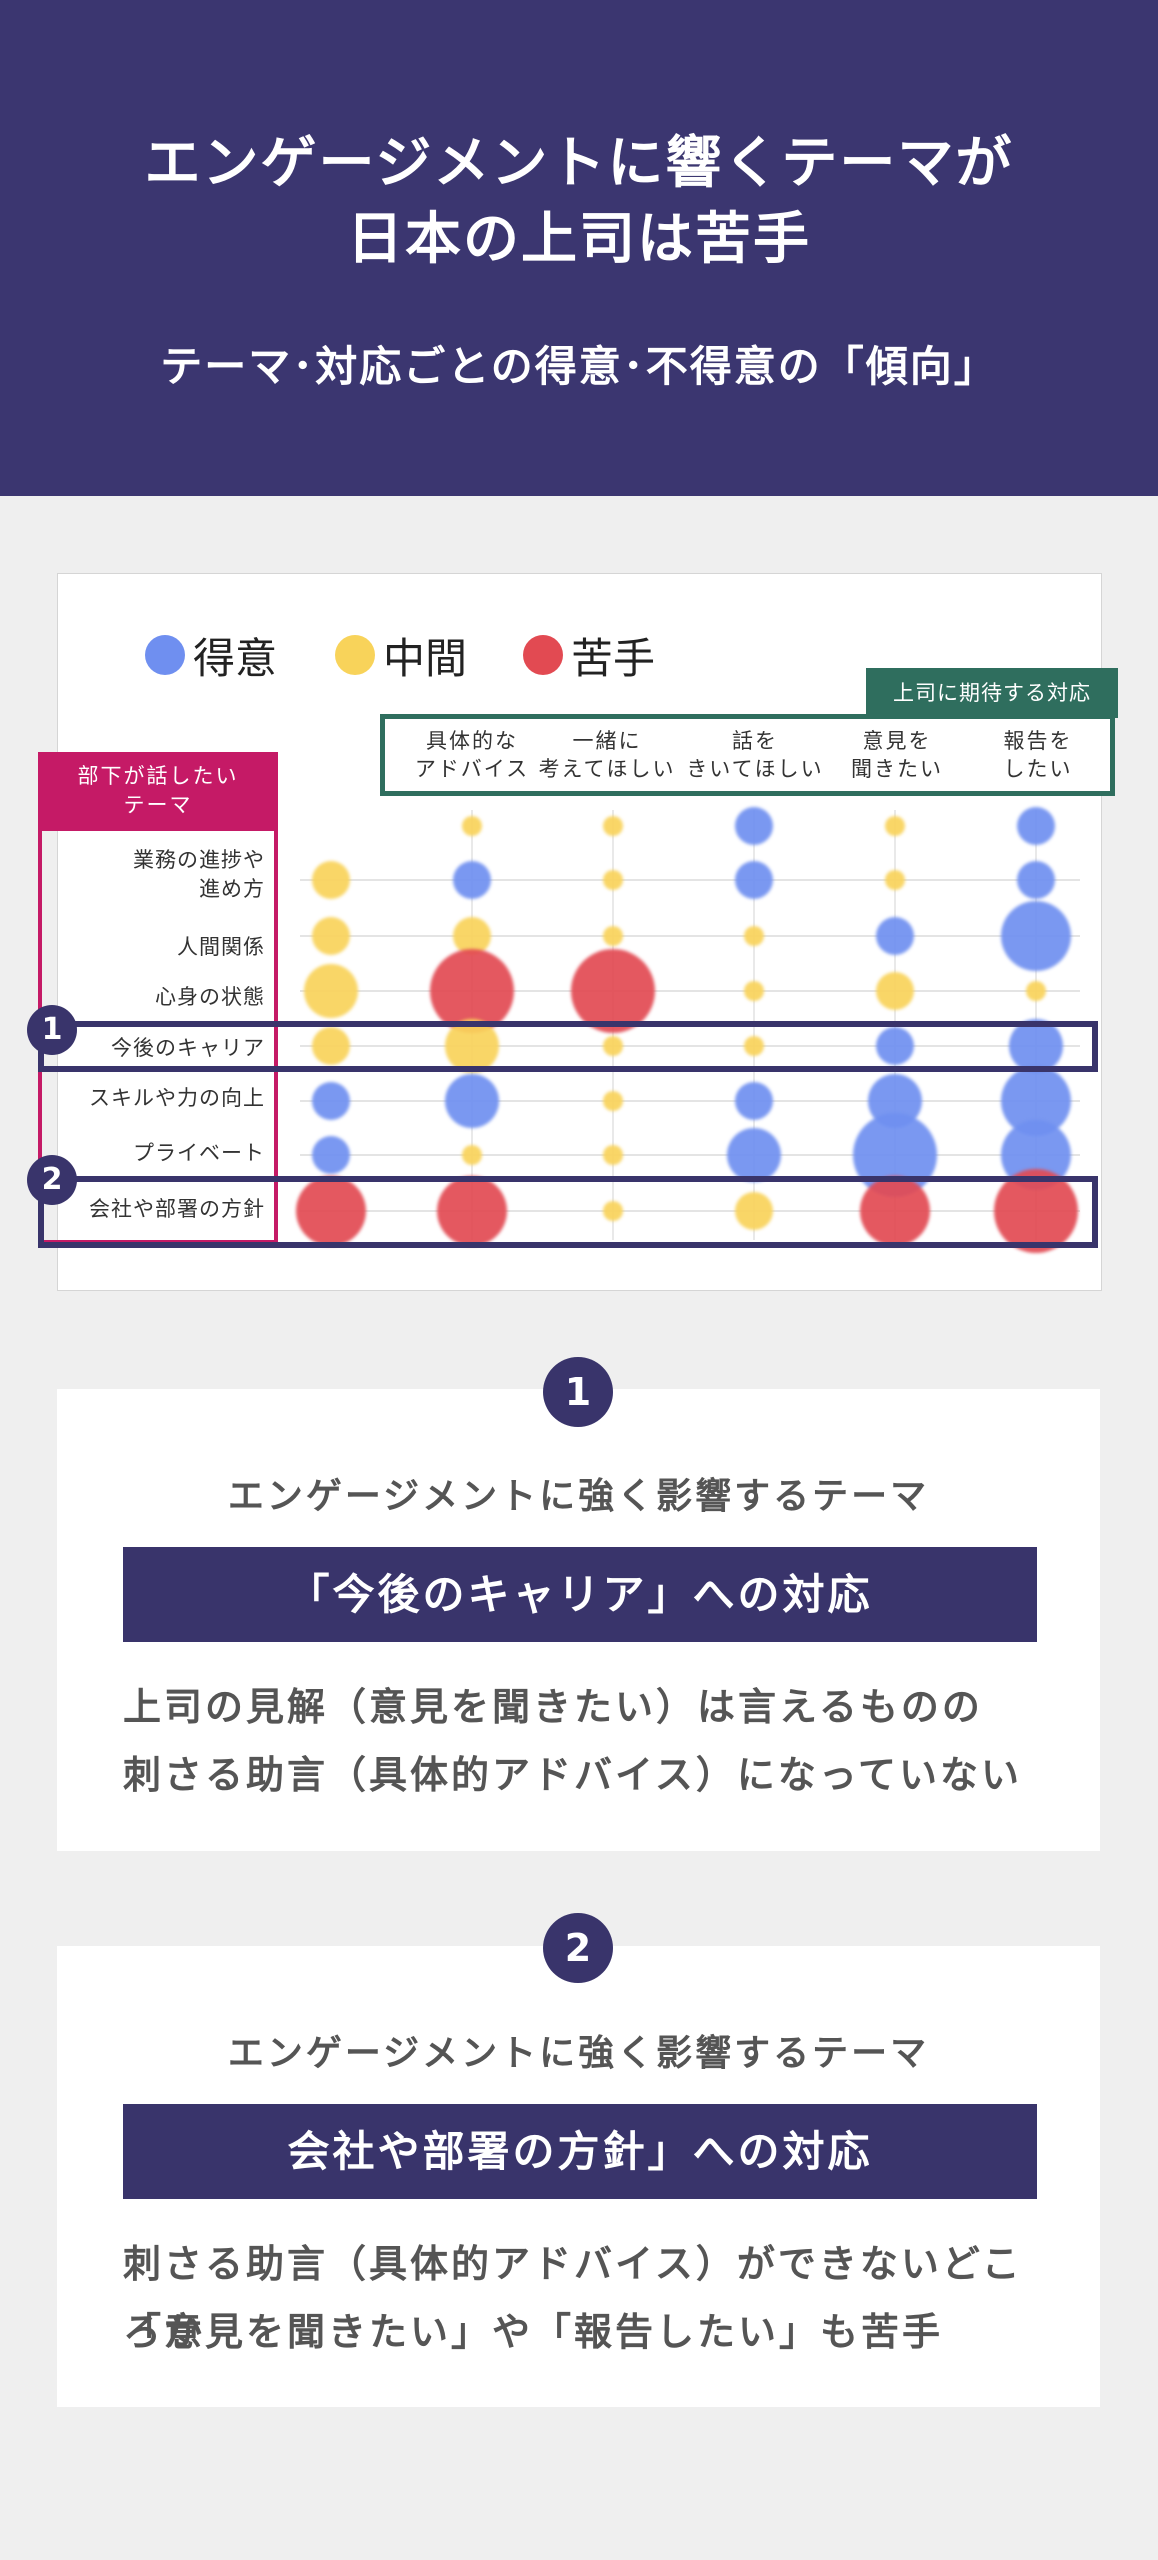 Image resolution: width=1158 pixels, height=2560 pixels. I want to click on boss-response-header-box, so click(747, 755).